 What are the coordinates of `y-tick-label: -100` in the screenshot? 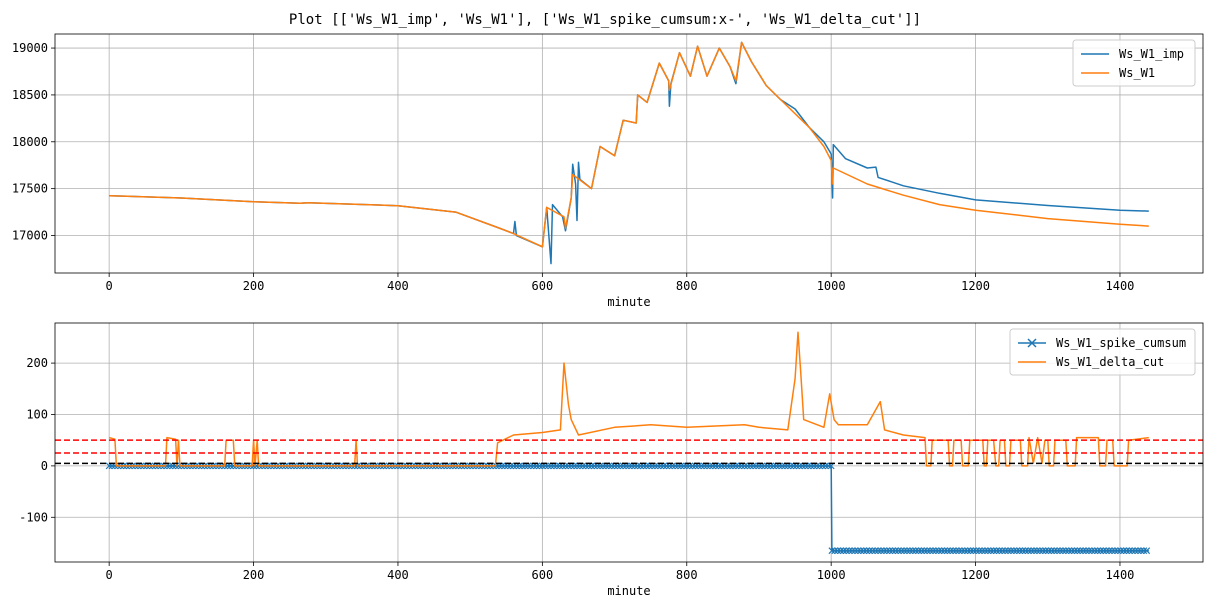 It's located at (33, 517).